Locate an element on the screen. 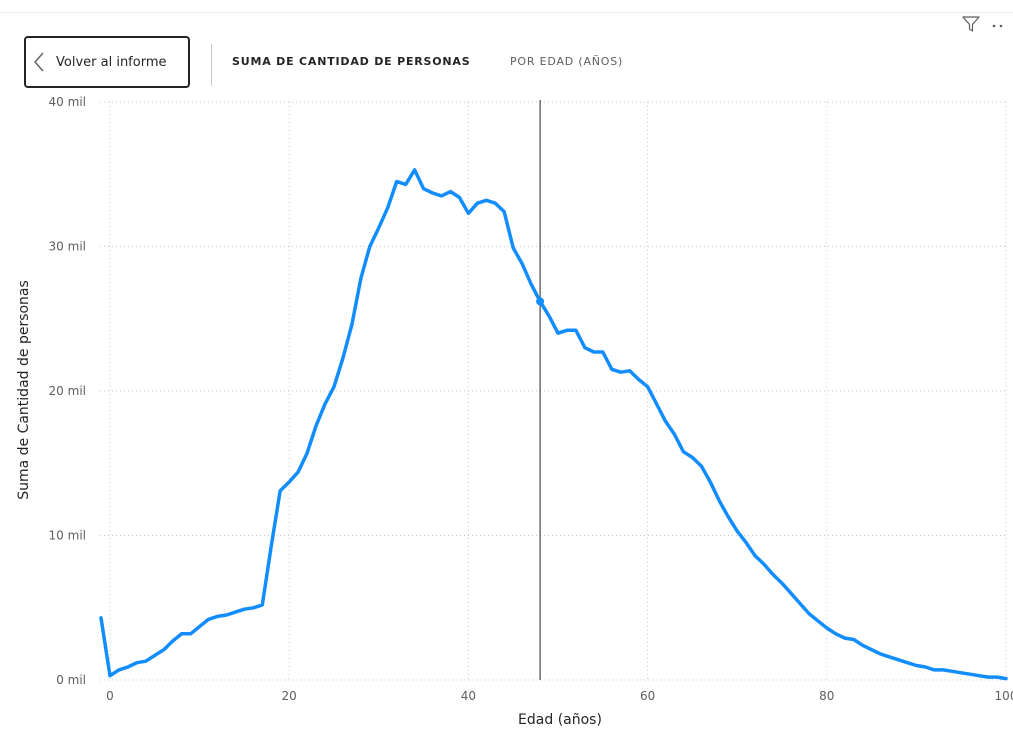 The height and width of the screenshot is (733, 1013). highlight-point is located at coordinates (540, 301).